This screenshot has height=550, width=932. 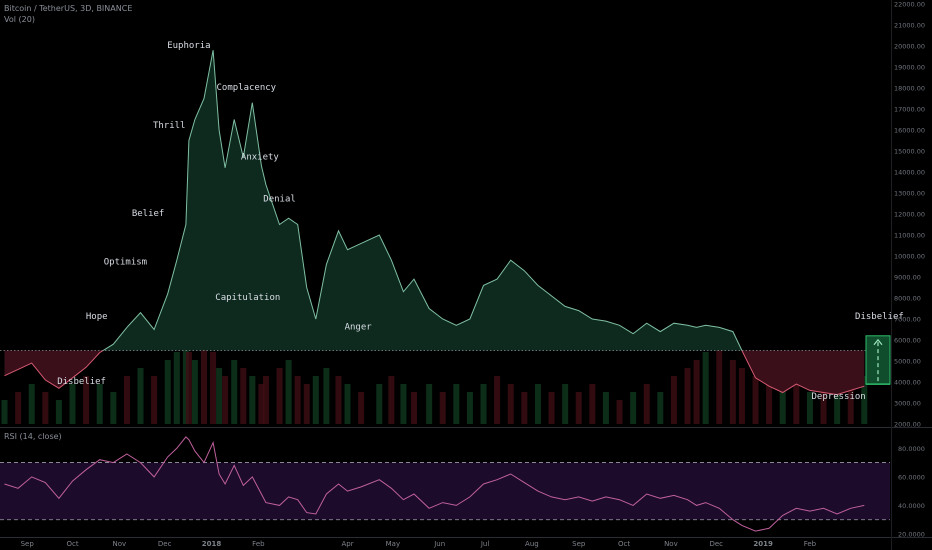 I want to click on price-tick-label: 5000.00, so click(x=907, y=362).